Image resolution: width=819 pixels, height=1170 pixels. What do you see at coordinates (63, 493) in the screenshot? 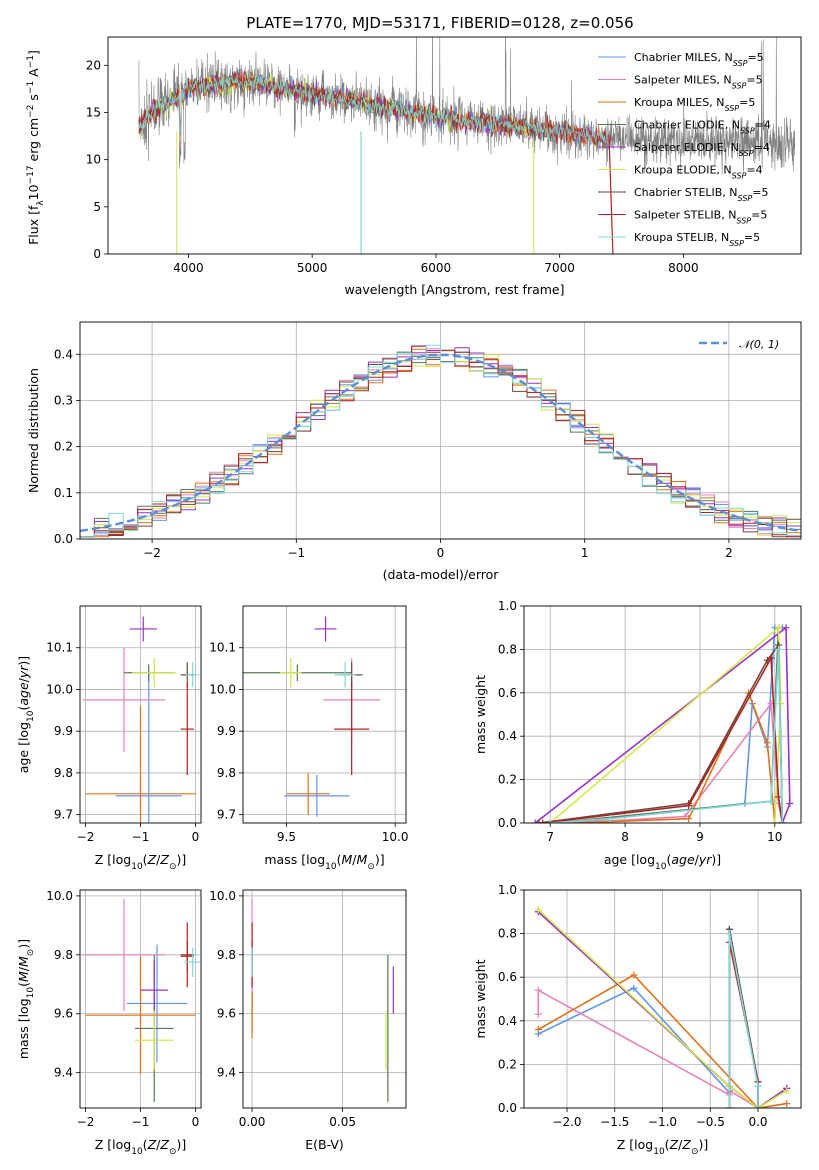
I see `y-tick-label: 0.1` at bounding box center [63, 493].